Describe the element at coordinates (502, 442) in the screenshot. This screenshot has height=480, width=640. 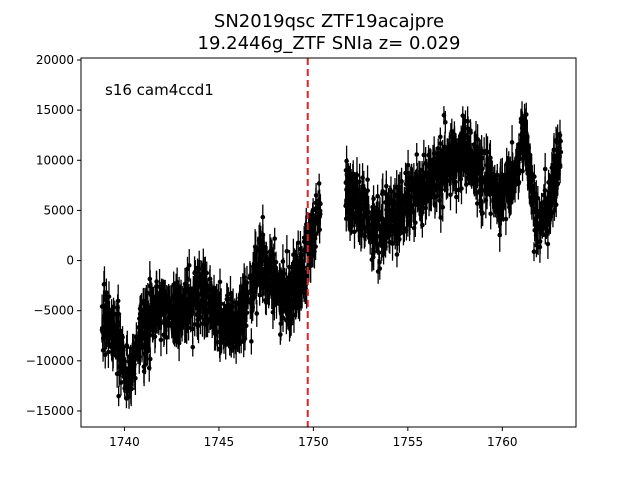
I see `x-tick-label: 1760` at that location.